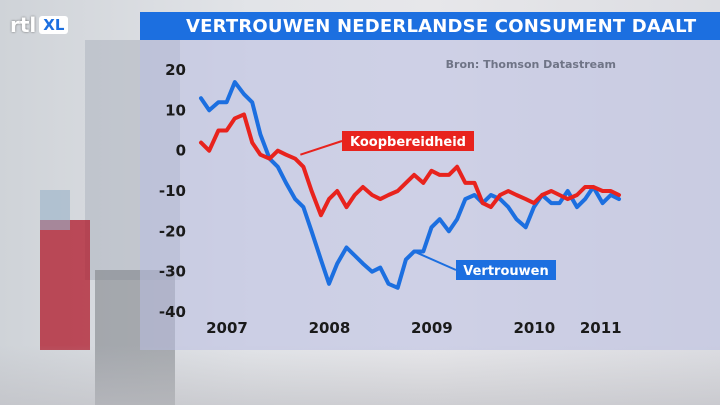 The height and width of the screenshot is (405, 720). I want to click on title-bar, so click(430, 26).